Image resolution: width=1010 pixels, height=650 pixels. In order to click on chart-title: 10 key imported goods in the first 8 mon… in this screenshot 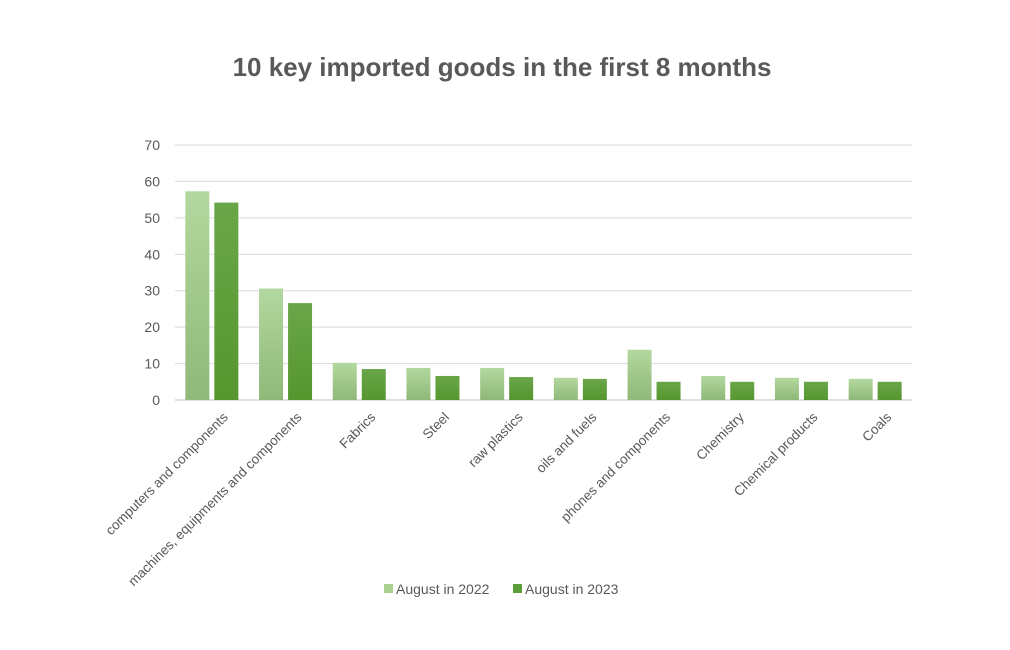, I will do `click(502, 67)`.